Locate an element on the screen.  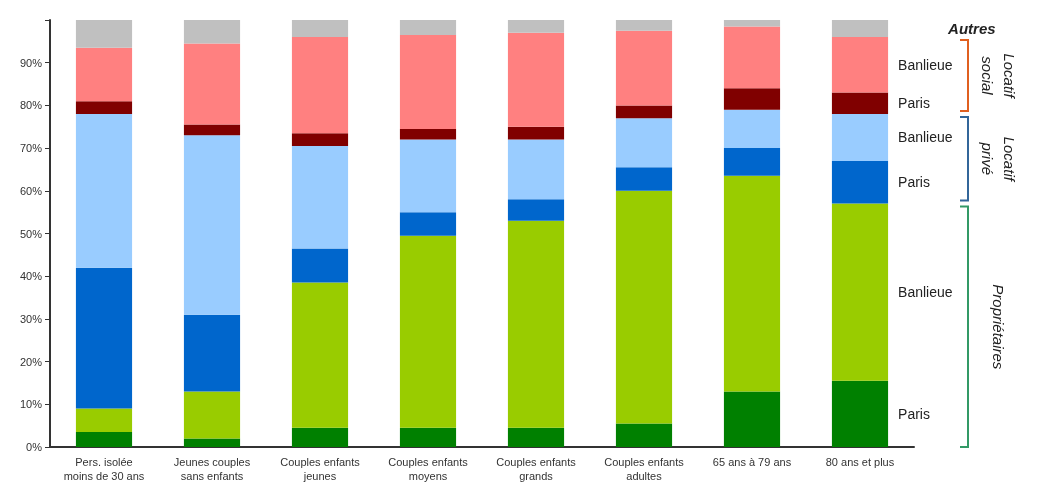
x-tick-label: Couples enfants jeunes is located at coordinates (320, 469).